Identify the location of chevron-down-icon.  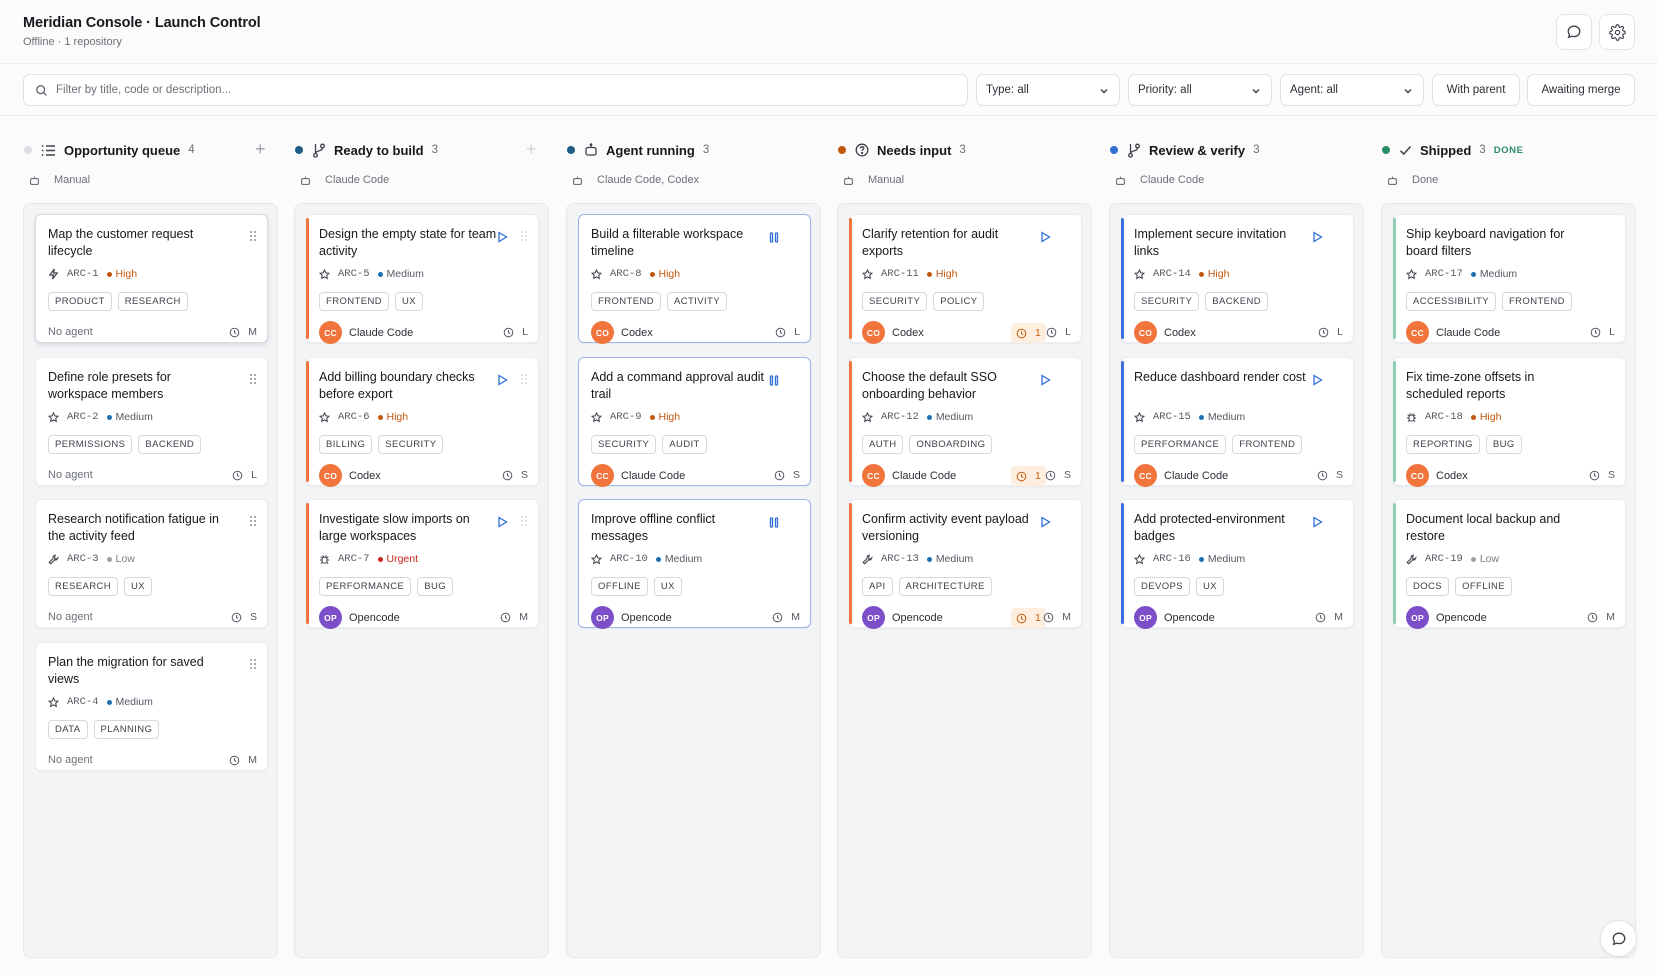
(1104, 91).